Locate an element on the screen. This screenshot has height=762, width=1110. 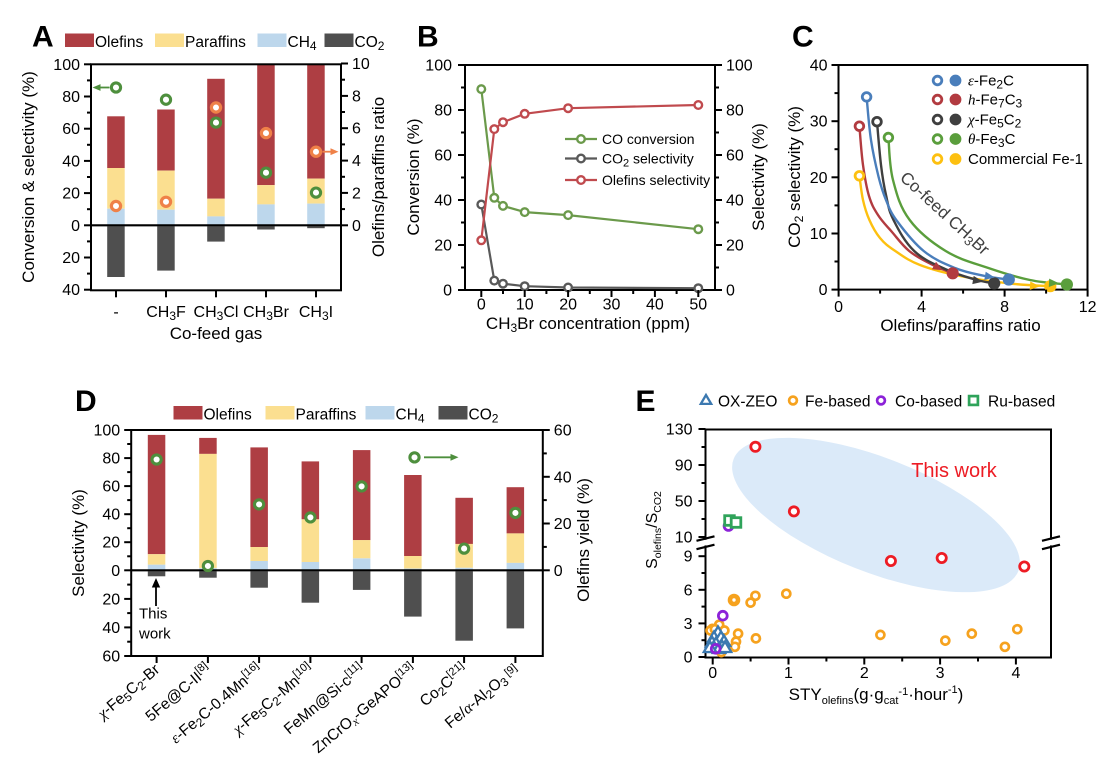
svg-text: A is located at coordinates (43, 37).